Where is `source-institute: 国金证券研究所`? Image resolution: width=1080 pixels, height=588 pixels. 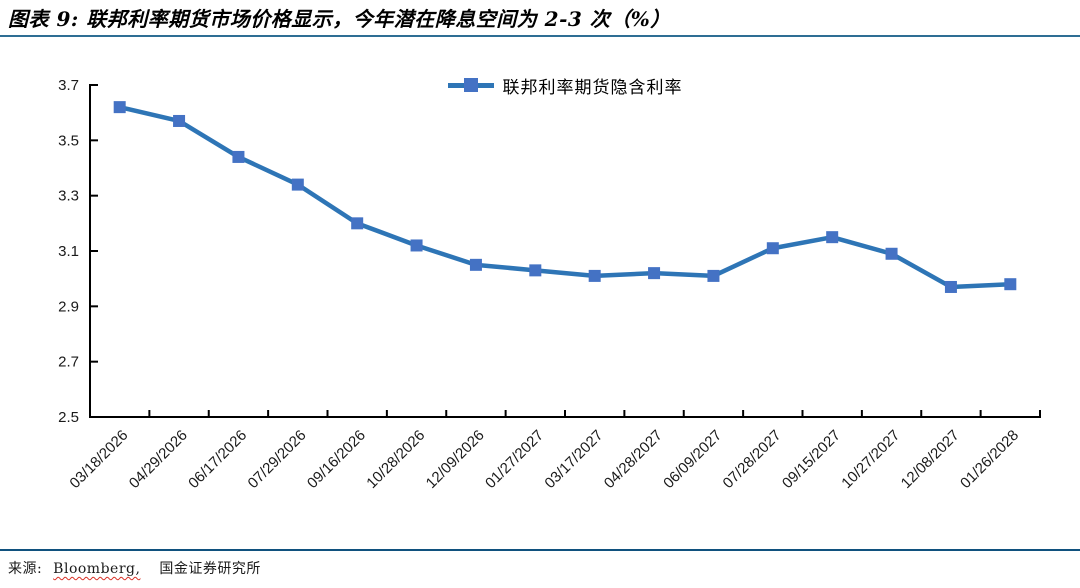
source-institute: 国金证券研究所 is located at coordinates (210, 569).